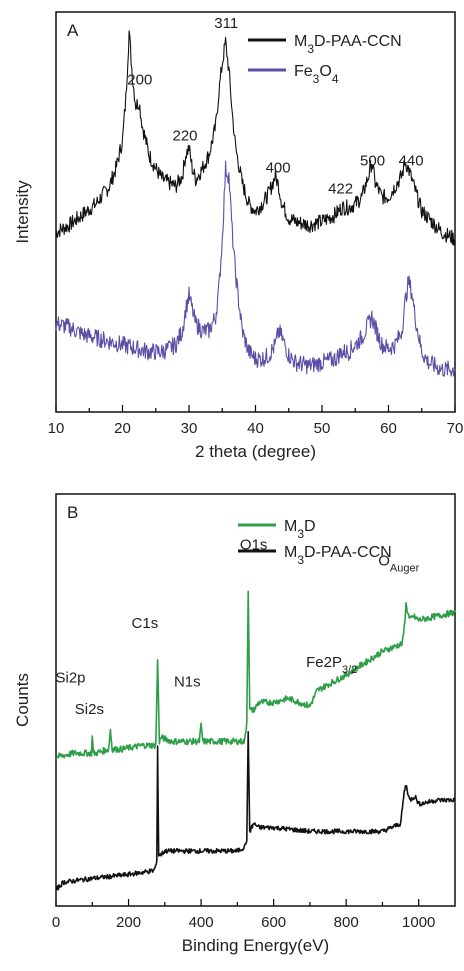 The image size is (464, 971). I want to click on x-tick-label: 60, so click(388, 428).